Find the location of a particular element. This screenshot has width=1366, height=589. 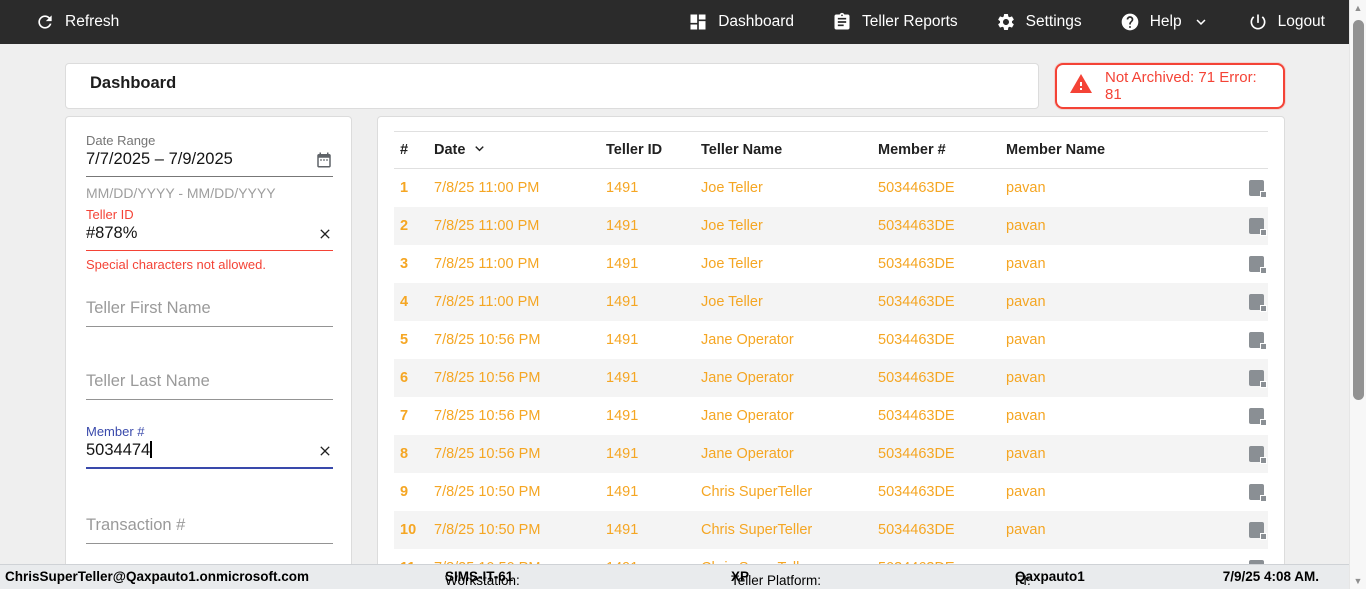

nav-logout: Logout is located at coordinates (1286, 22).